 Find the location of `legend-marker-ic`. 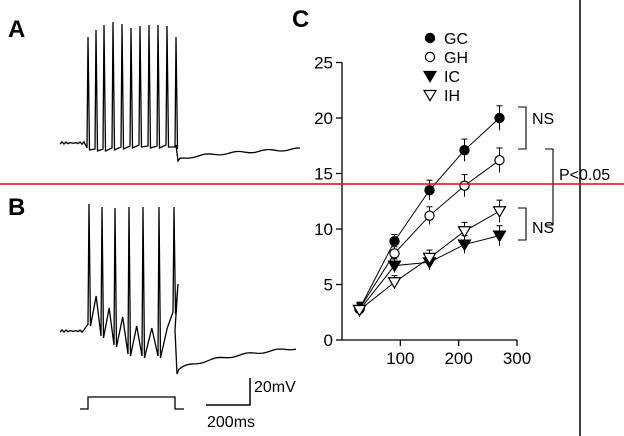

legend-marker-ic is located at coordinates (430, 76).